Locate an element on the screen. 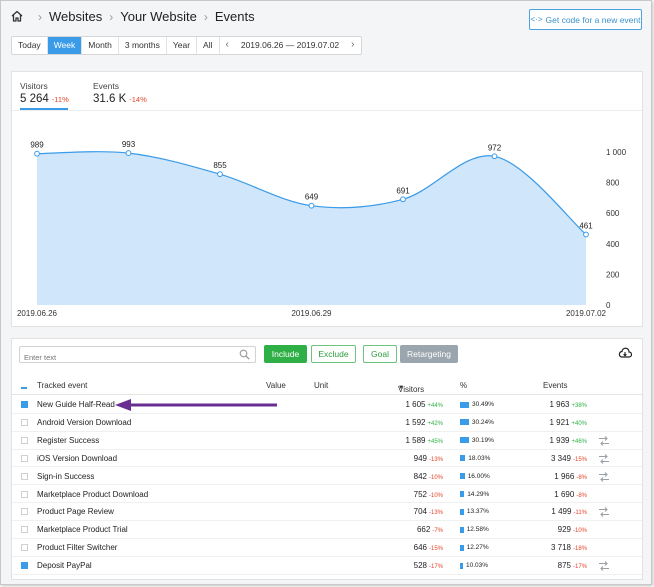 The image size is (654, 587). col-value: Value is located at coordinates (276, 385).